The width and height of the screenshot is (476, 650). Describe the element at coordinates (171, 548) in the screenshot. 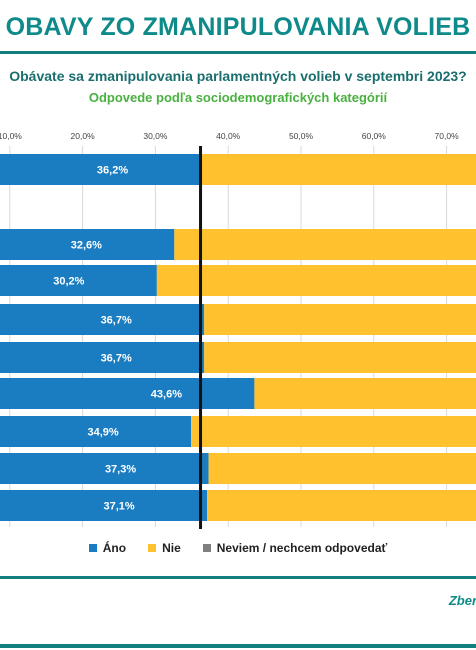

I see `legend-label-nie: Nie` at that location.